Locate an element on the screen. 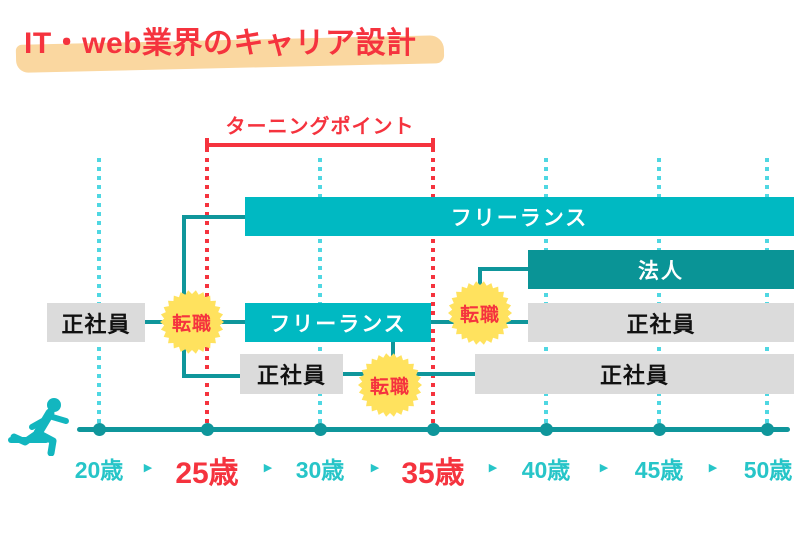 The image size is (812, 541). employee-row3-left-label: 正社員 is located at coordinates (291, 375).